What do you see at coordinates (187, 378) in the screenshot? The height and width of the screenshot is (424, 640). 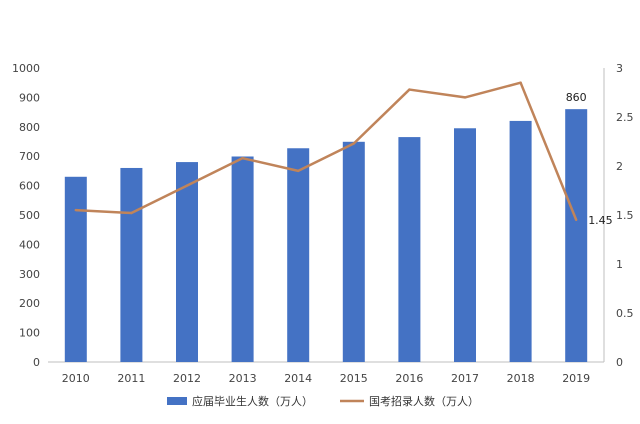 I see `x-axis-tick-label: 2012` at bounding box center [187, 378].